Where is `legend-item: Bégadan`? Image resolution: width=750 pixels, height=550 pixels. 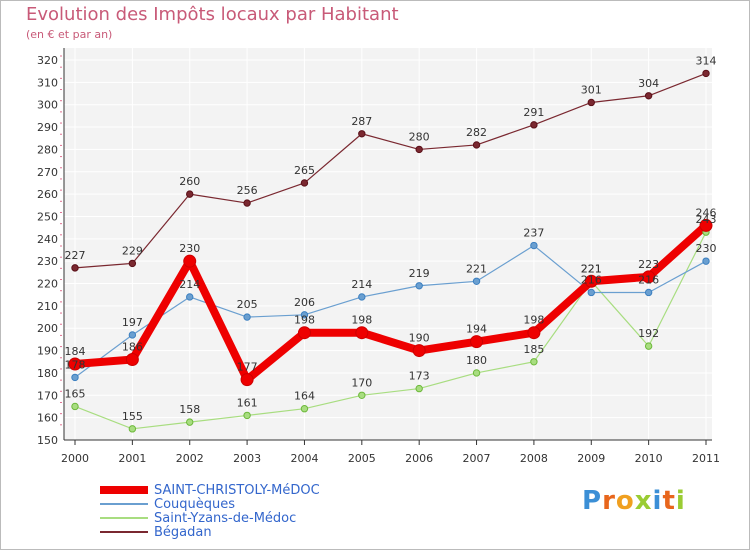 legend-item: Bégadan is located at coordinates (210, 532).